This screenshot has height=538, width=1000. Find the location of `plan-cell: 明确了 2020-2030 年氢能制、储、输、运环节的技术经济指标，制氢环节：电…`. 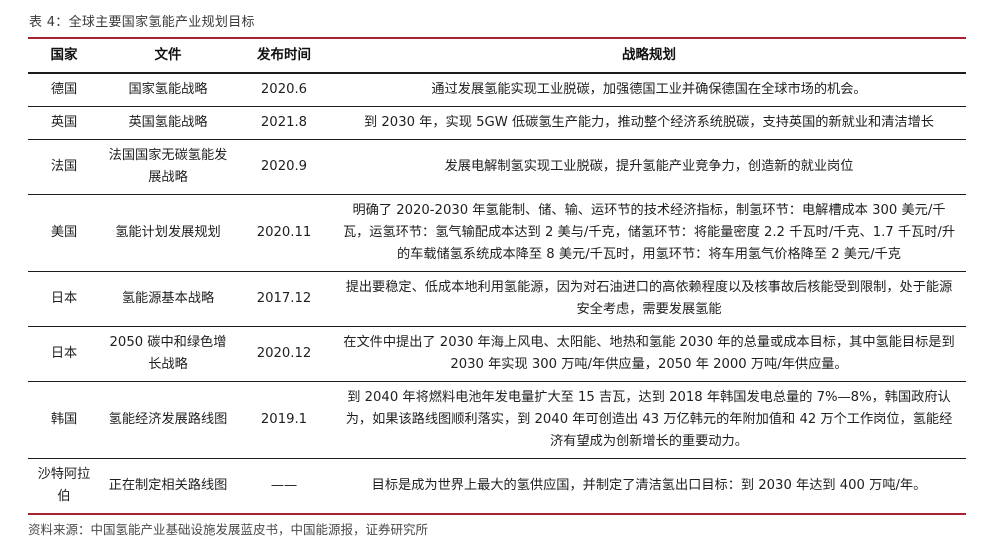

plan-cell: 明确了 2020-2030 年氢能制、储、输、运环节的技术经济指标，制氢环节：电… is located at coordinates (649, 233).